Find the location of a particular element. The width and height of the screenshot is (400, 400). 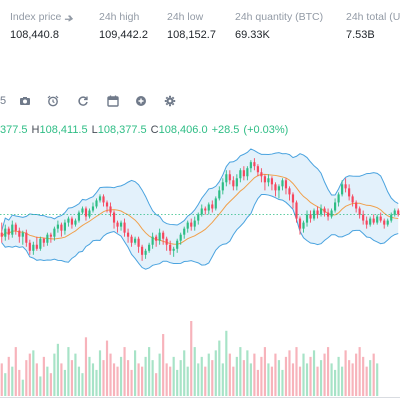

camera-icon is located at coordinates (25, 101).